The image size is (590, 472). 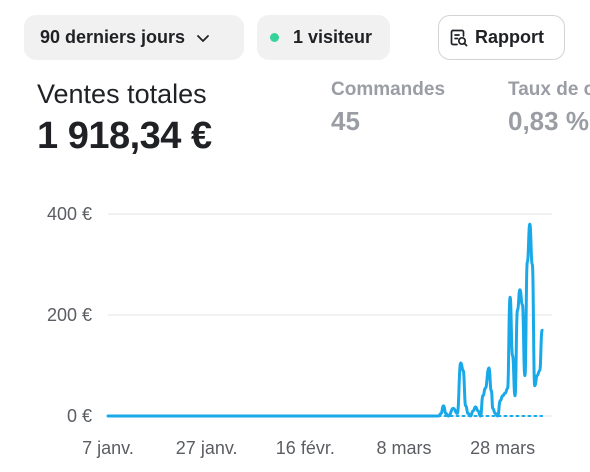 I want to click on x-tick-label: 8 mars, so click(x=403, y=448).